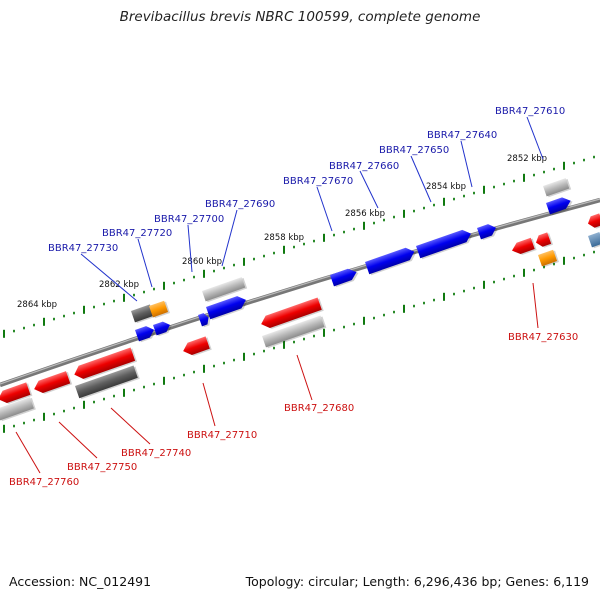  What do you see at coordinates (543, 337) in the screenshot?
I see `gene-label-BBR47_27630: BBR47_27630` at bounding box center [543, 337].